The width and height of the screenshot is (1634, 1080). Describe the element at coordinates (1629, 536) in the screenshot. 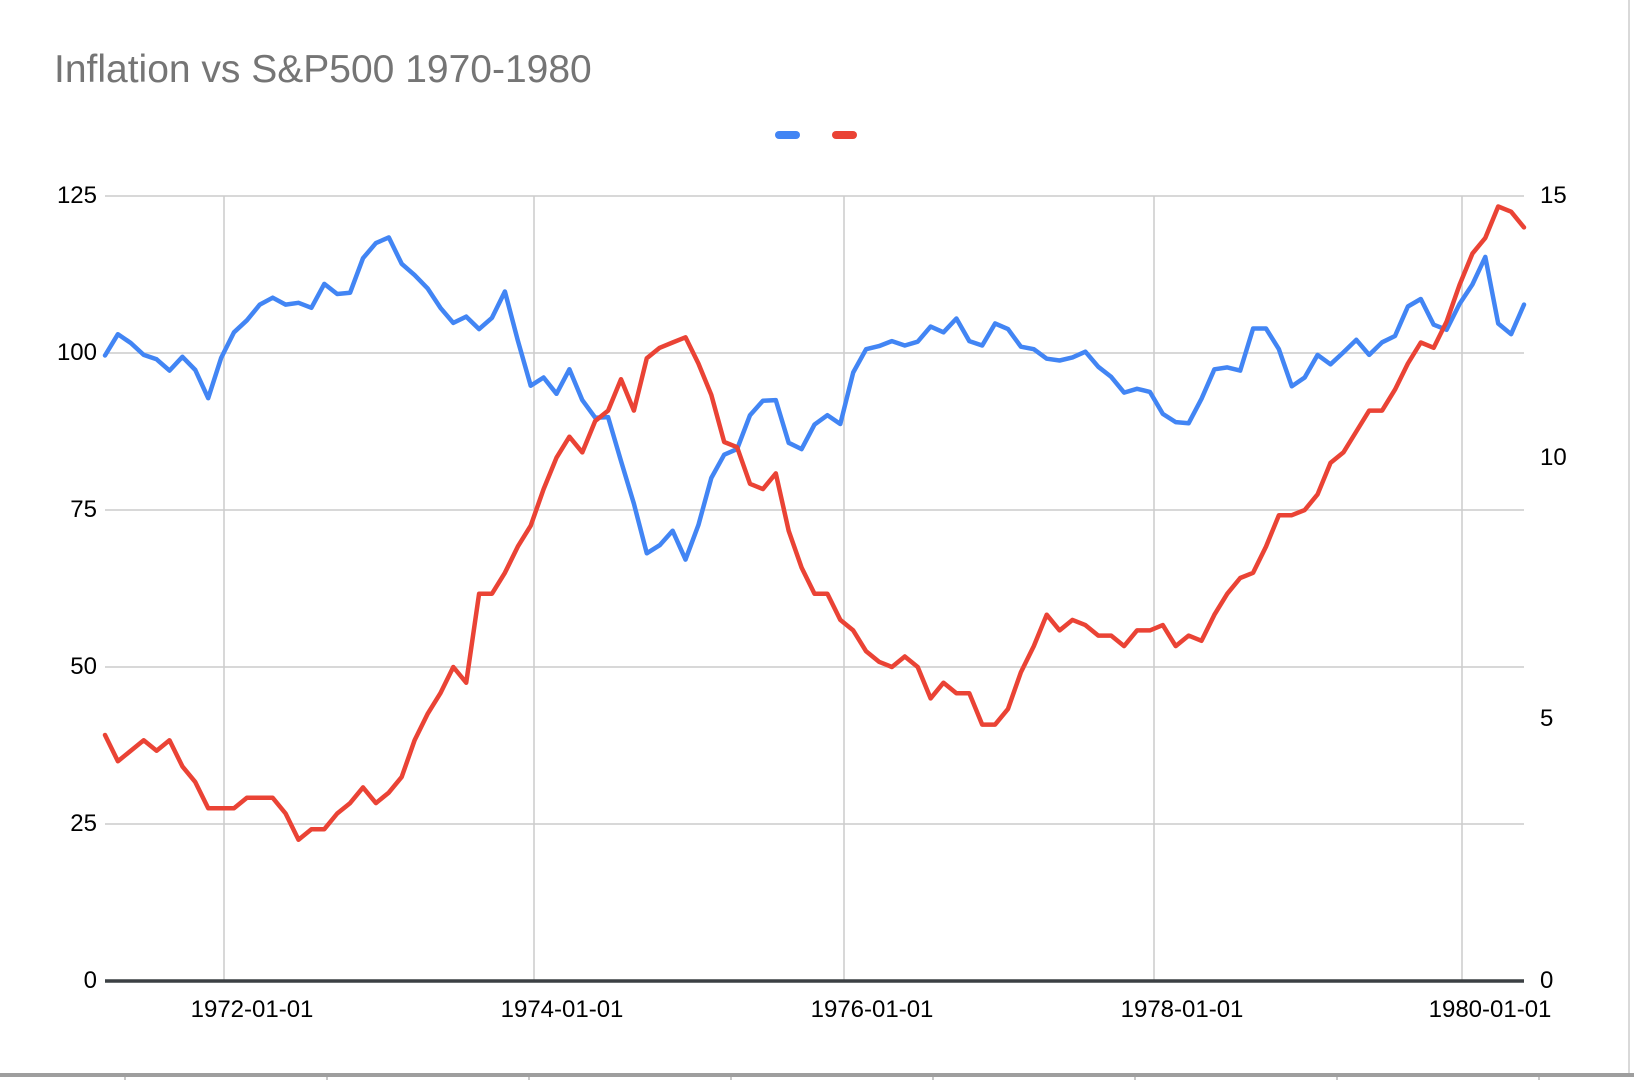

I see `sheet-right-border` at that location.